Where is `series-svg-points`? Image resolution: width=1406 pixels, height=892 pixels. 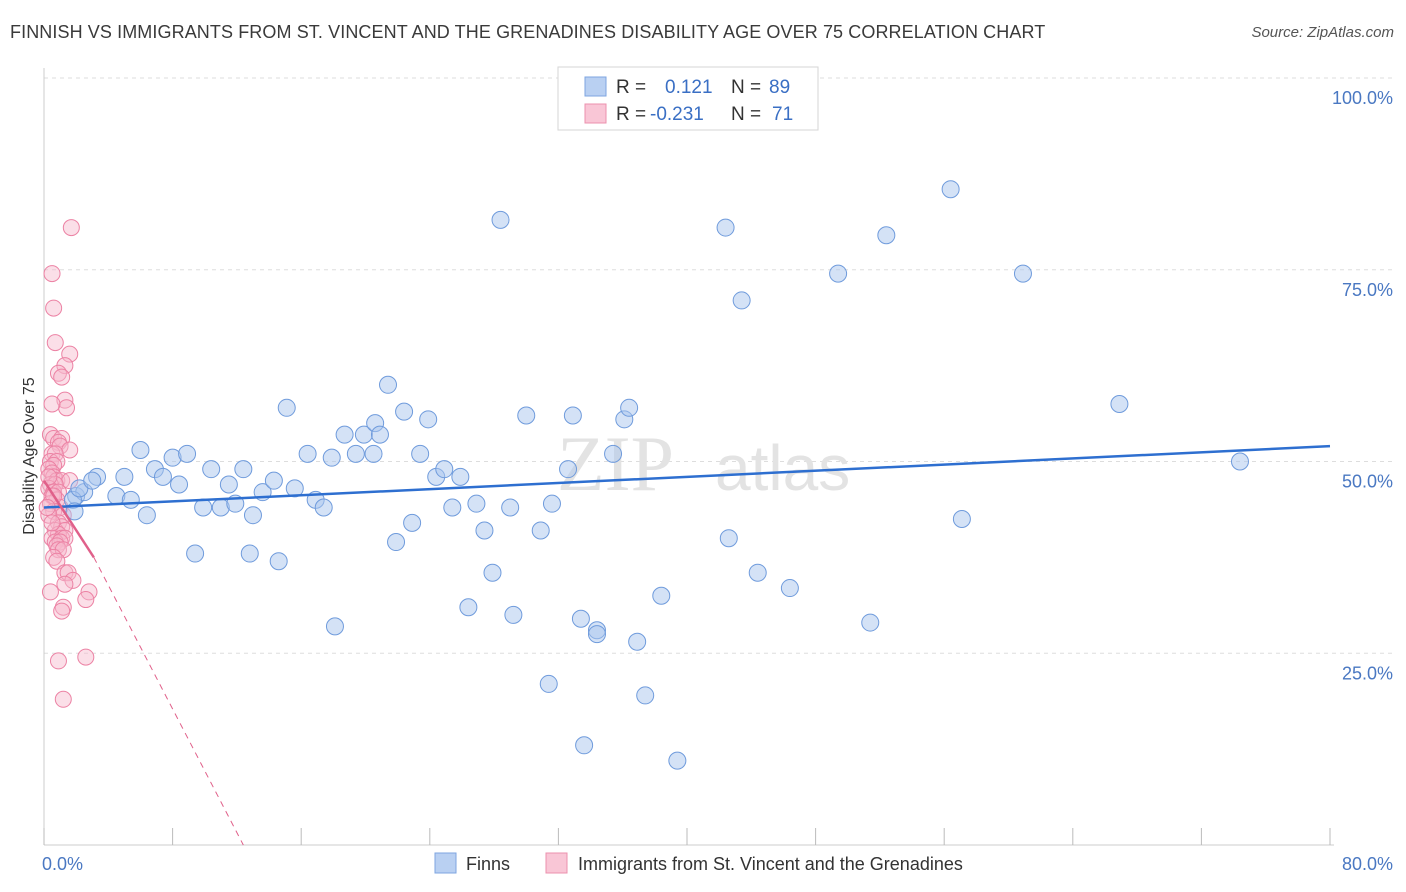
series-svg-points is located at coordinates (68, 463).